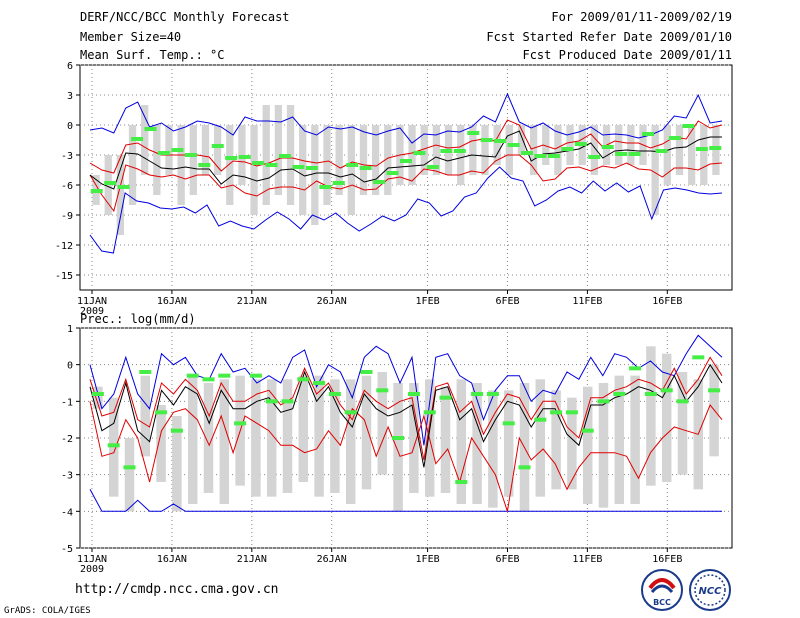  I want to click on max-line, so click(406, 390).